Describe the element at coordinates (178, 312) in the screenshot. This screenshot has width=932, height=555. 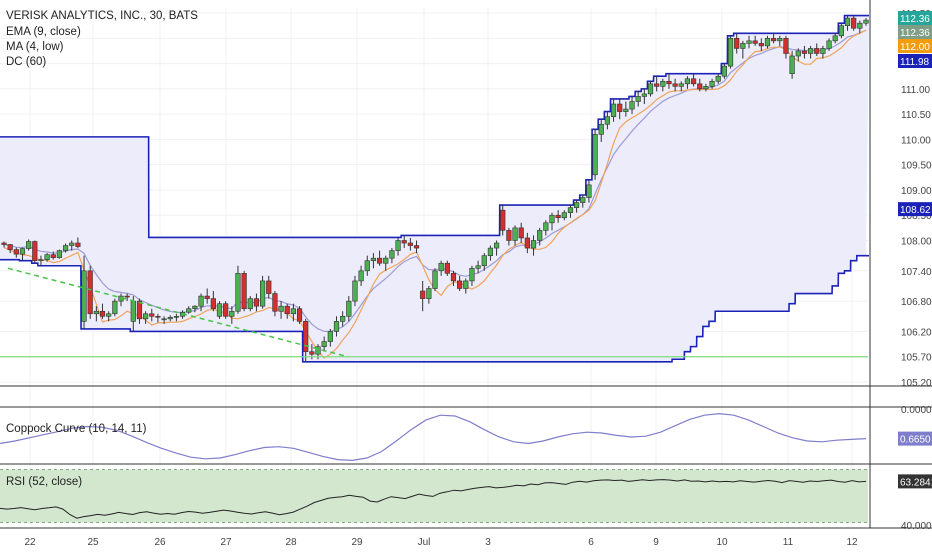
I see `trendline` at that location.